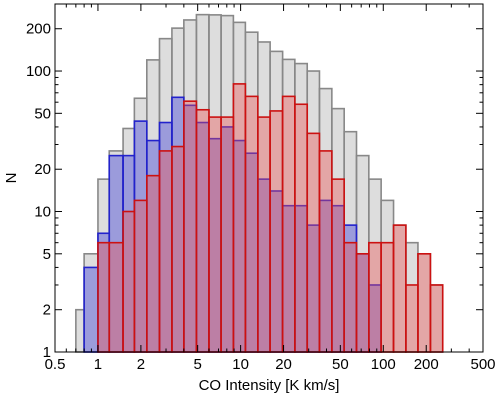  I want to click on x-tick-label: 20, so click(283, 364).